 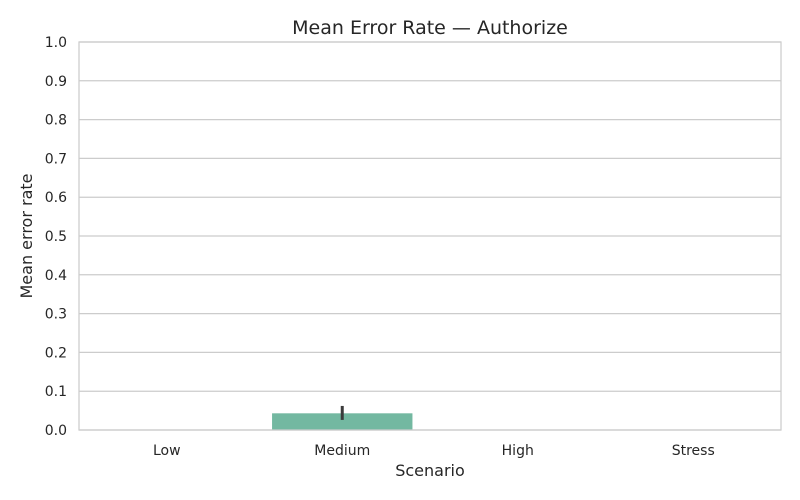 I want to click on y-tick-label: 0.1, so click(x=56, y=392).